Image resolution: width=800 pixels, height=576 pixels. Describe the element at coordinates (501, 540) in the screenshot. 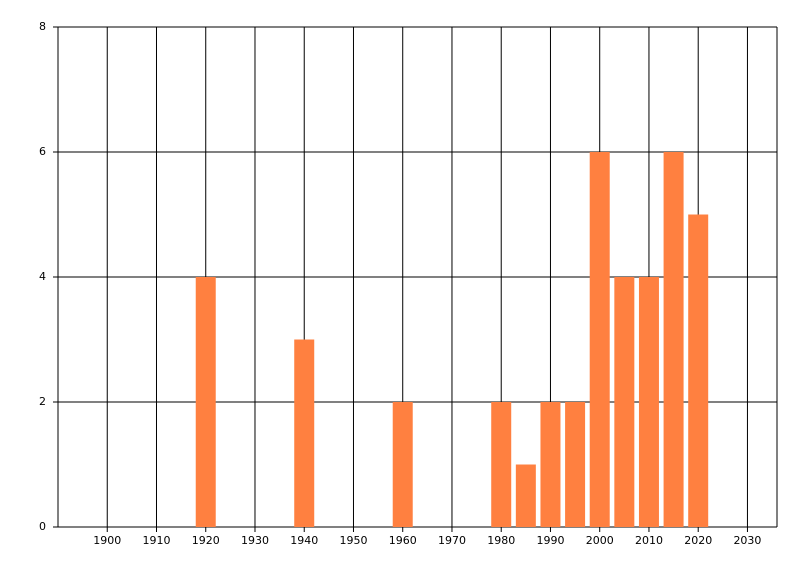

I see `x-tick-label: 1980` at that location.